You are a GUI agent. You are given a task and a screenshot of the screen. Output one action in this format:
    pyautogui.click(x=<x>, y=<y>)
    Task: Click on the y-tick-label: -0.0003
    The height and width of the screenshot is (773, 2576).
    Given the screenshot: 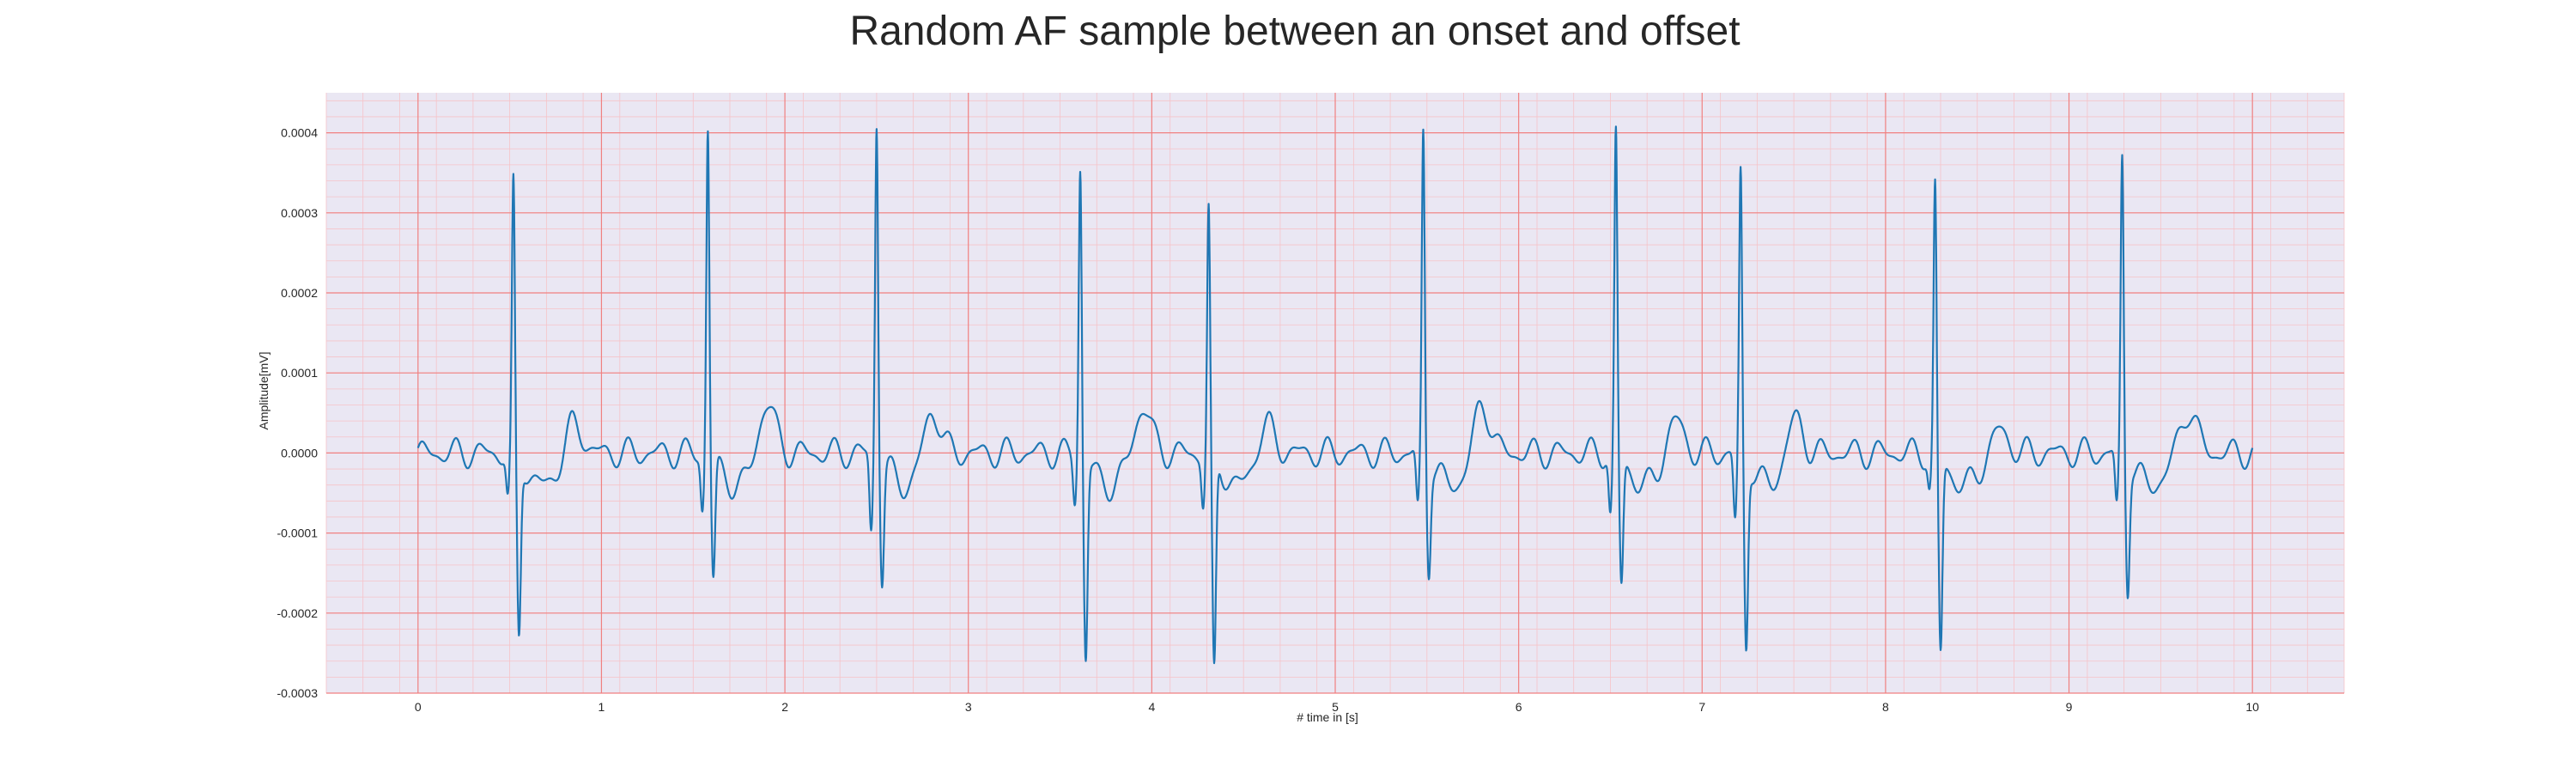 What is the action you would take?
    pyautogui.click(x=298, y=693)
    